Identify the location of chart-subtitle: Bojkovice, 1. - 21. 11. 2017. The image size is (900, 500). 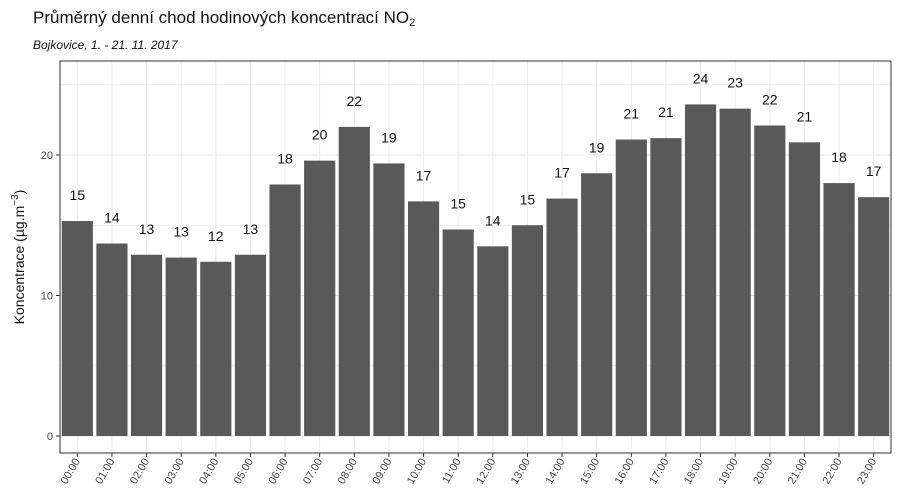
(105, 45).